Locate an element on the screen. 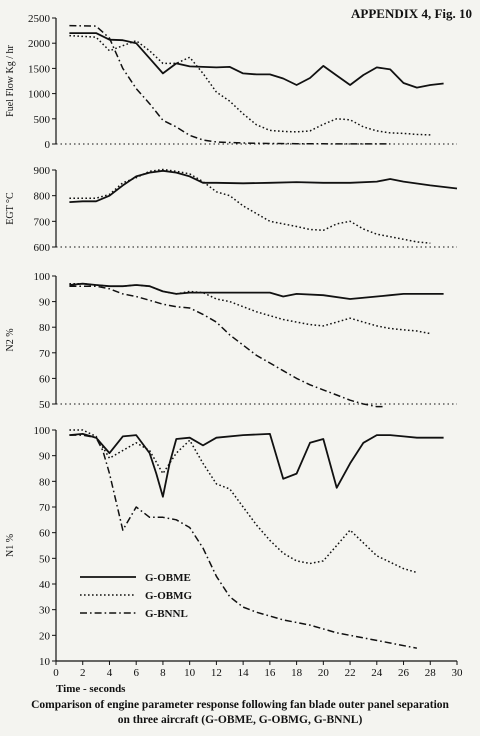  y-axis-title: EGT °C is located at coordinates (10, 208).